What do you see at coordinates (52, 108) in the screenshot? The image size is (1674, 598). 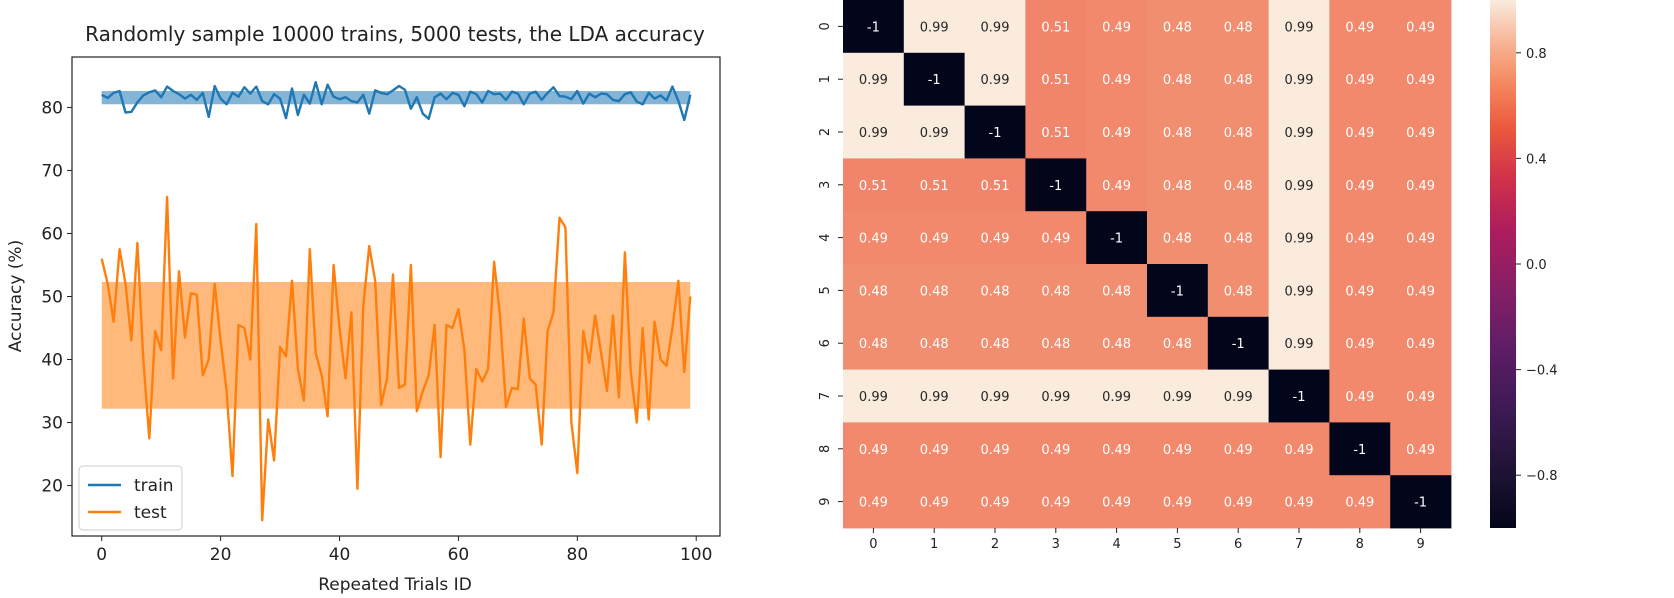 I see `y-tick-label: 80` at bounding box center [52, 108].